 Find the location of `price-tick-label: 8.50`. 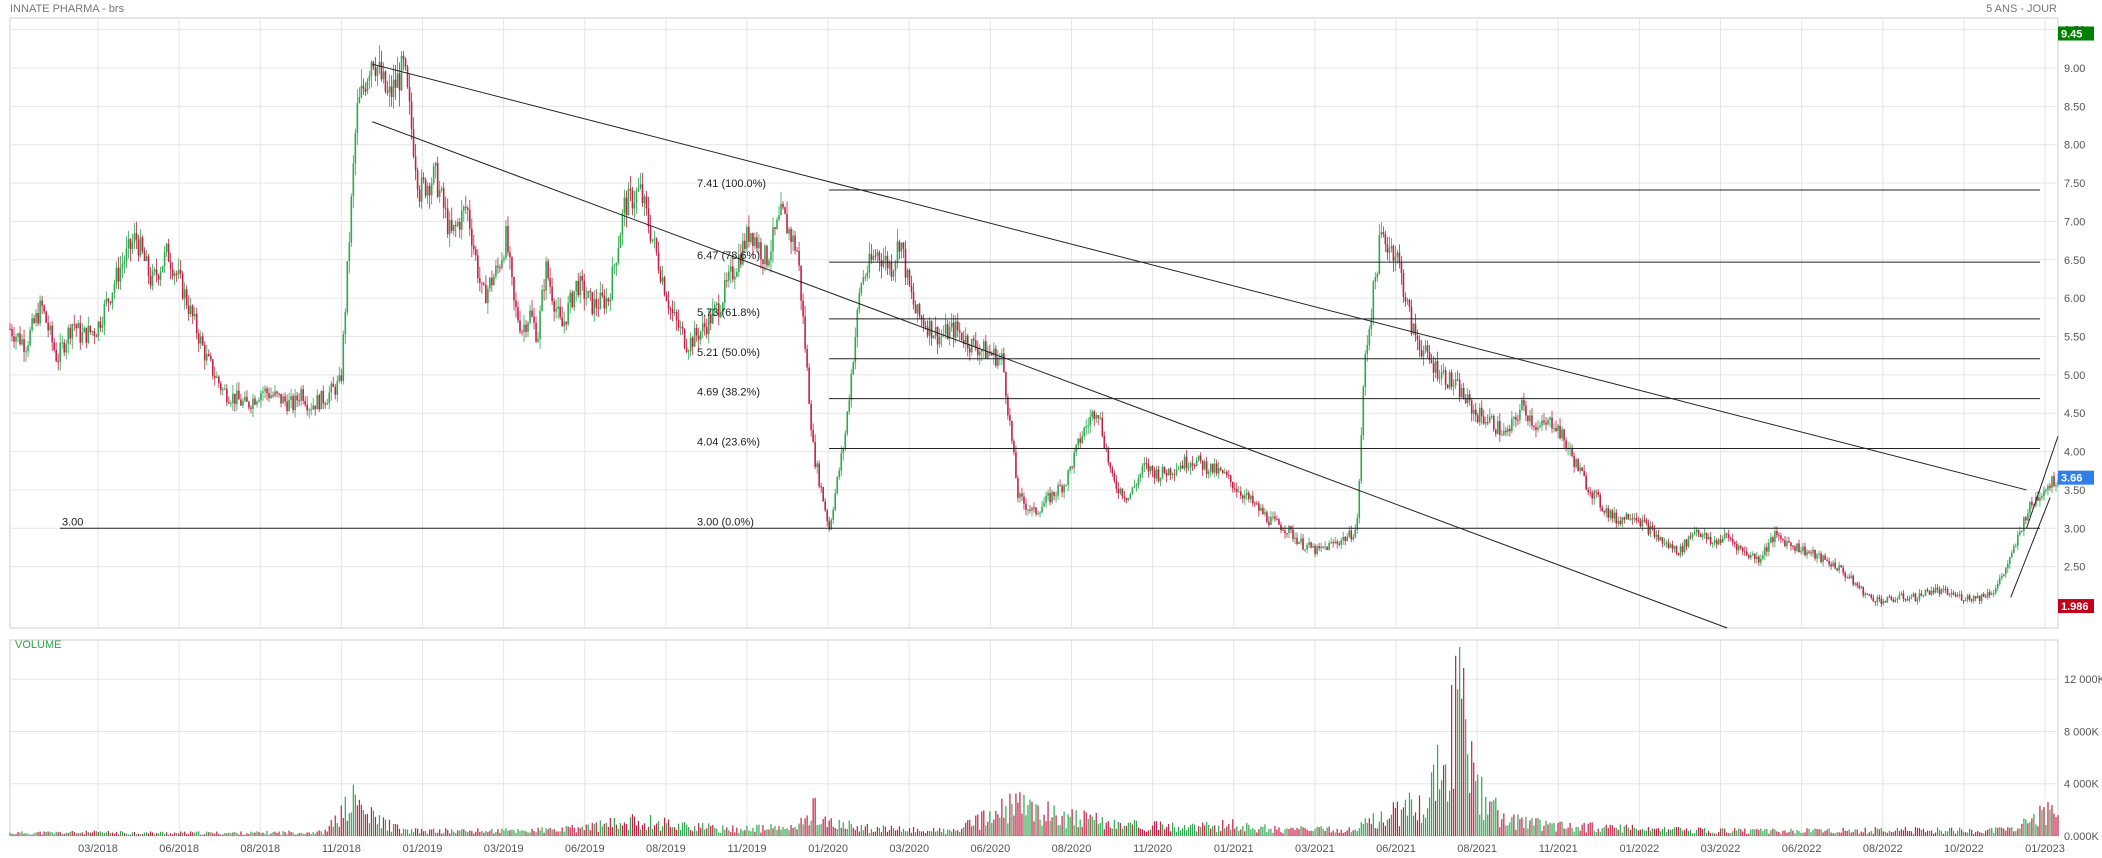

price-tick-label: 8.50 is located at coordinates (2074, 107).